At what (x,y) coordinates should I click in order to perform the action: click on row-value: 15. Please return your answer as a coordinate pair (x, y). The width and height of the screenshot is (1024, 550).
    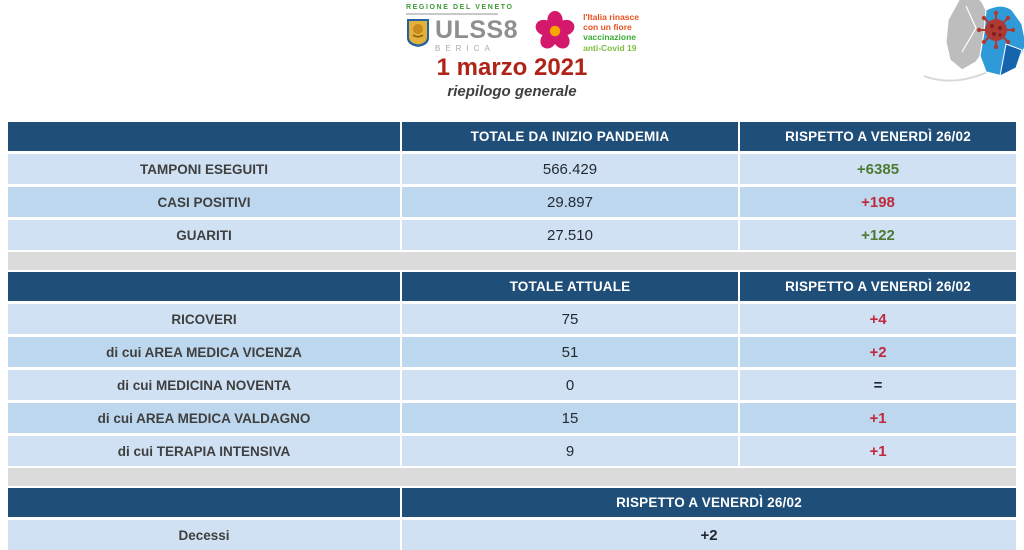
    Looking at the image, I should click on (570, 418).